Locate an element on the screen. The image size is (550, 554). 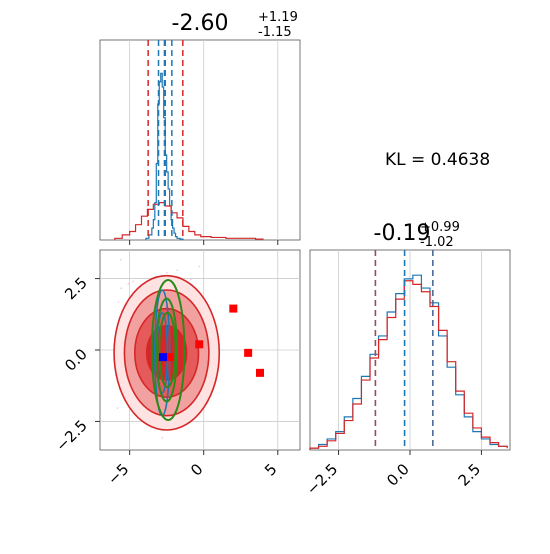
marginal-x-title-median: -2.60 is located at coordinates (200, 23).